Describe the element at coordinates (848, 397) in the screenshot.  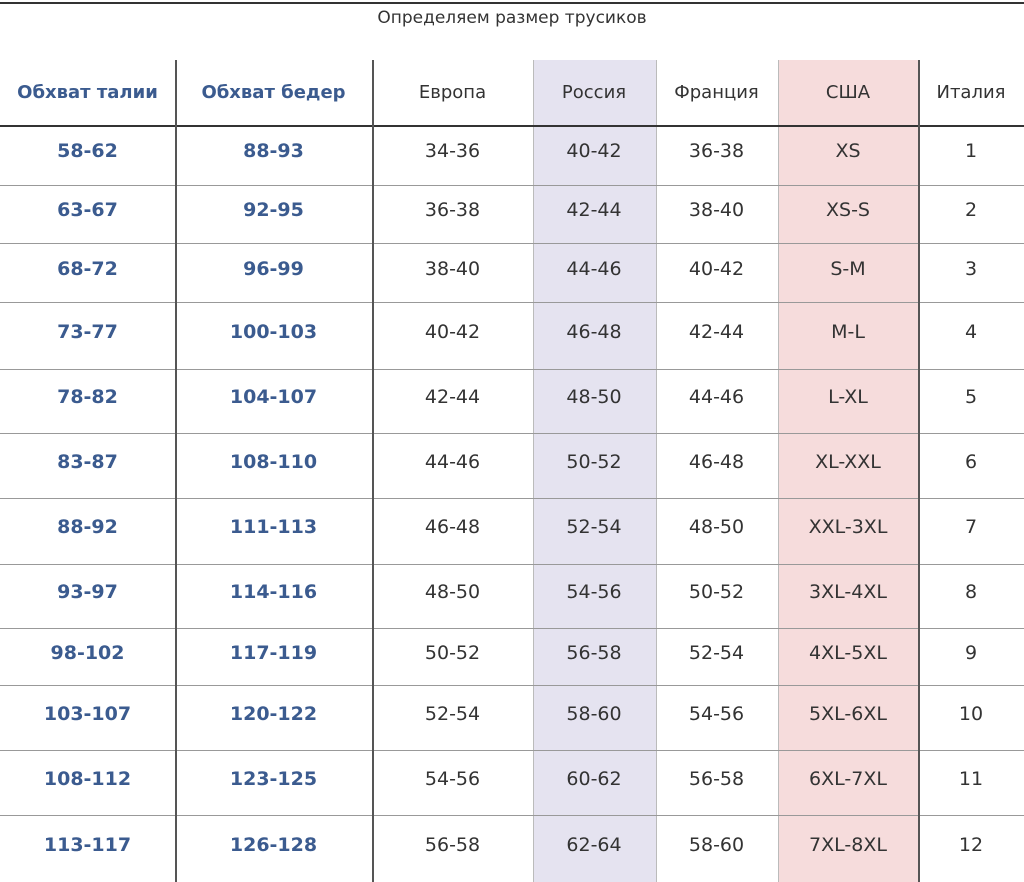
I see `table-cell: L-XL` at that location.